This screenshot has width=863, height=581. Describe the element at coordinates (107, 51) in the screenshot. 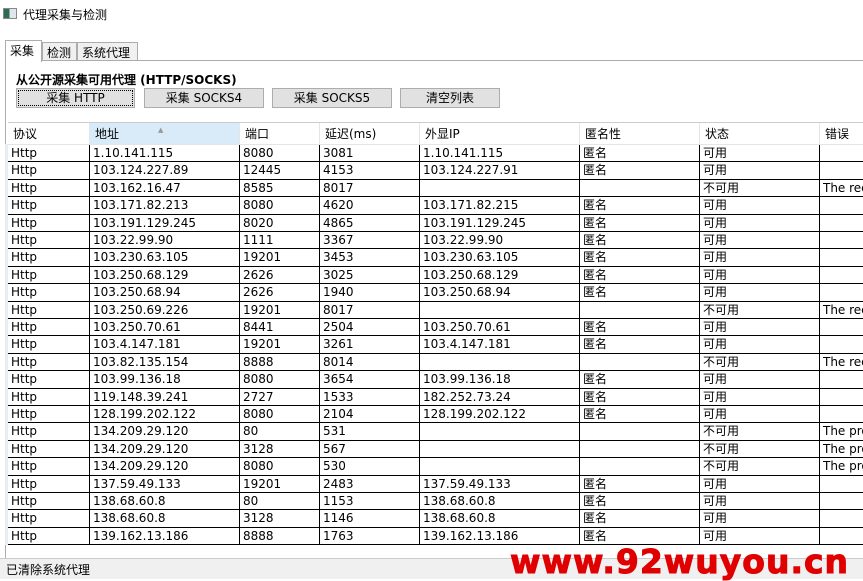

I see `tab-system-proxy: 系统代理` at that location.